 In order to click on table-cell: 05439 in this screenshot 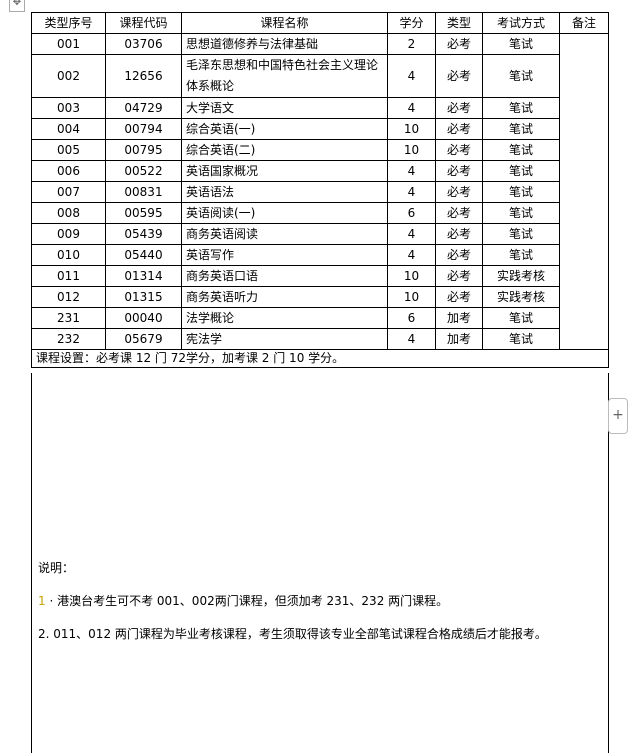, I will do `click(143, 234)`.